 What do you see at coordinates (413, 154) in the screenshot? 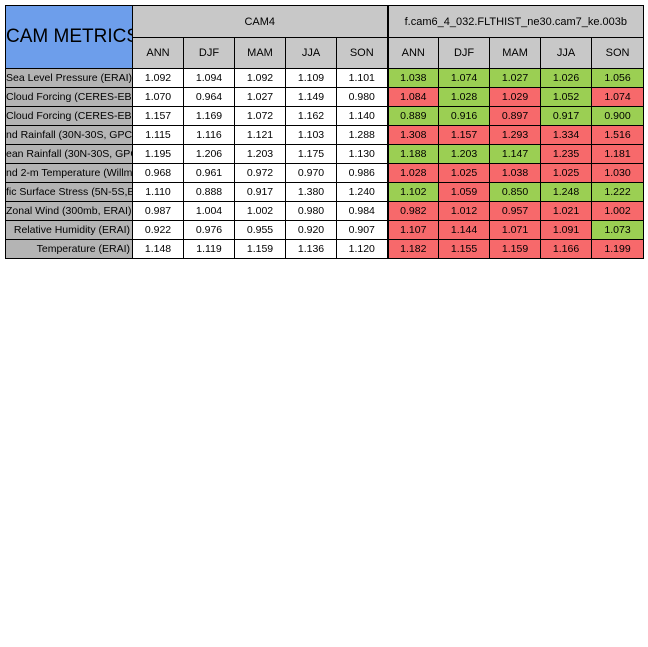
I see `experiment-value-cell: 1.188` at bounding box center [413, 154].